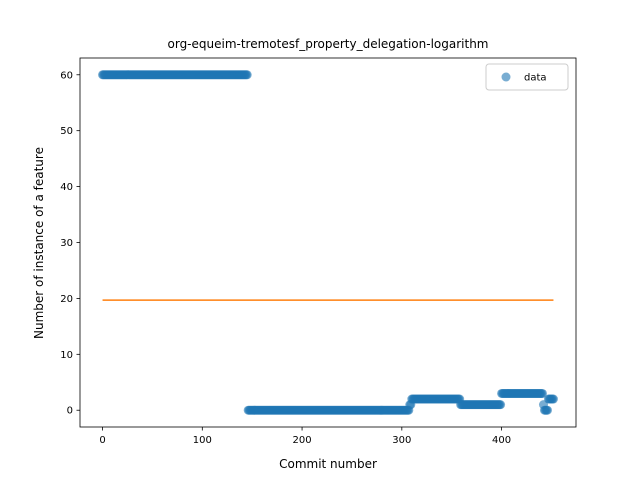  Describe the element at coordinates (66, 75) in the screenshot. I see `y-tick-label: 60` at that location.